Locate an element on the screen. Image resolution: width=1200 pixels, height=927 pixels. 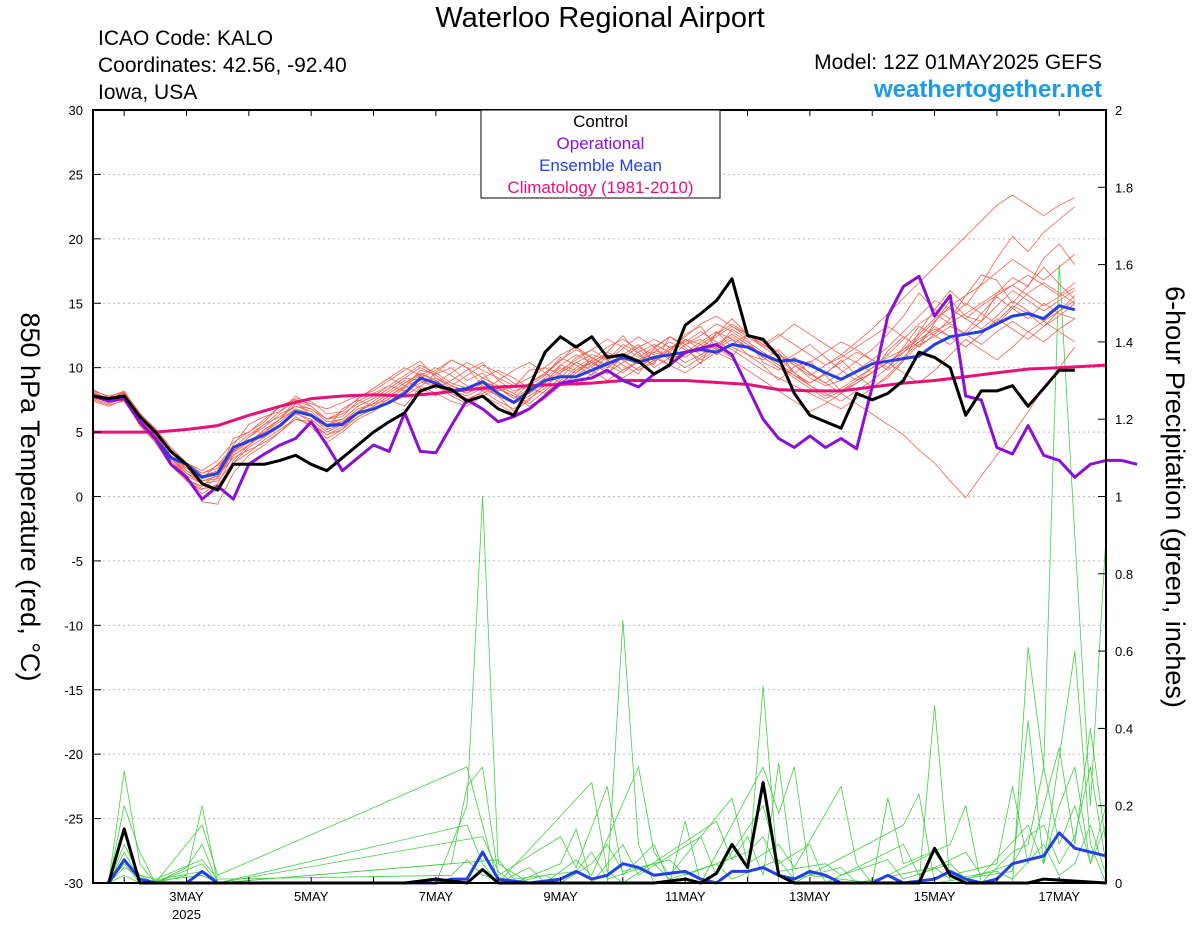
y-tick-label: 30 is located at coordinates (76, 110).